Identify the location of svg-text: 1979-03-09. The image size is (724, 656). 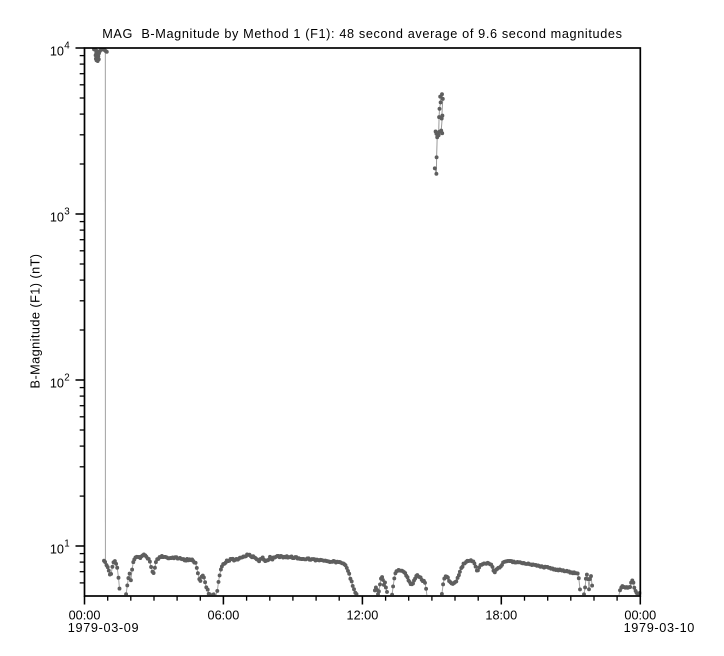
(103, 628).